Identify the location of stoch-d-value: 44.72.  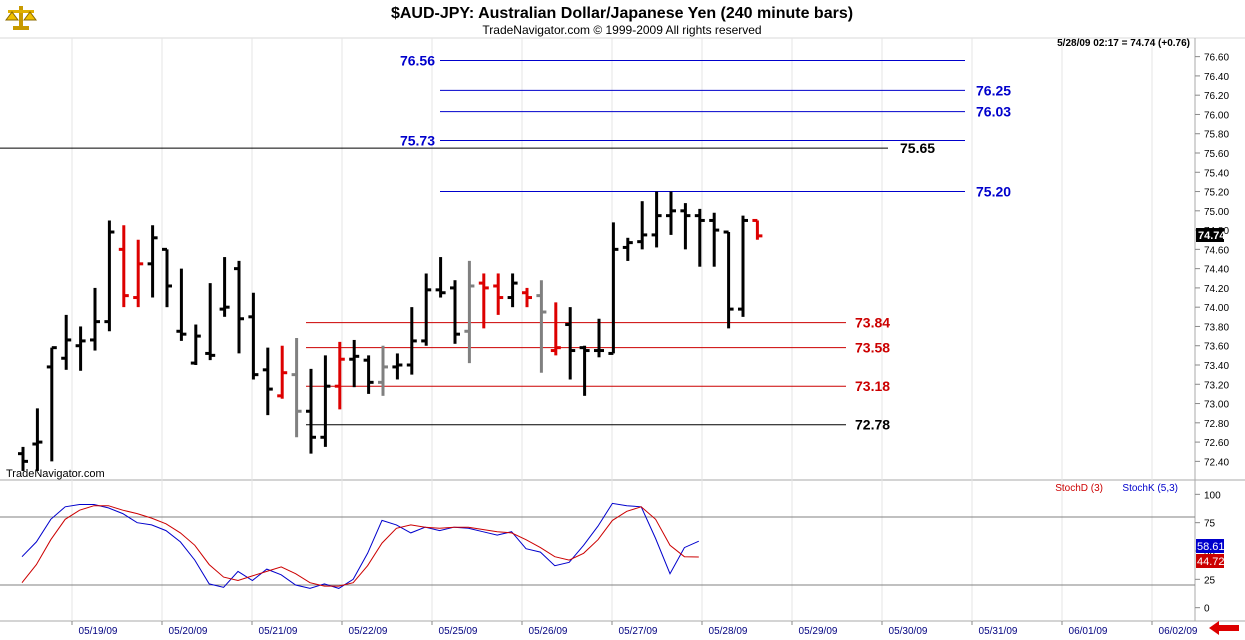
(1211, 562).